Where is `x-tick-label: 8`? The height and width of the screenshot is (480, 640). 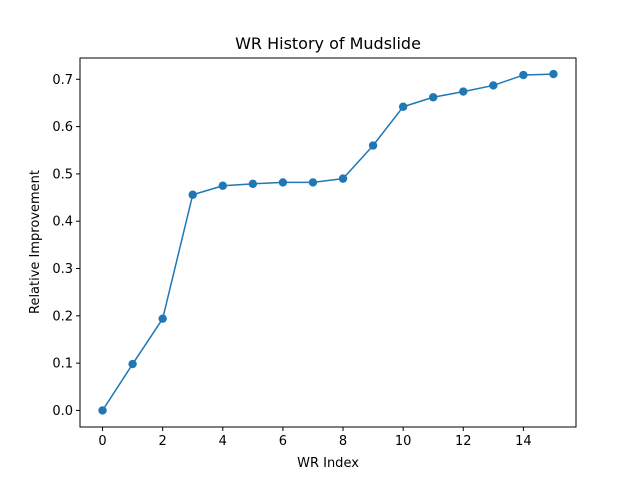 x-tick-label: 8 is located at coordinates (343, 441).